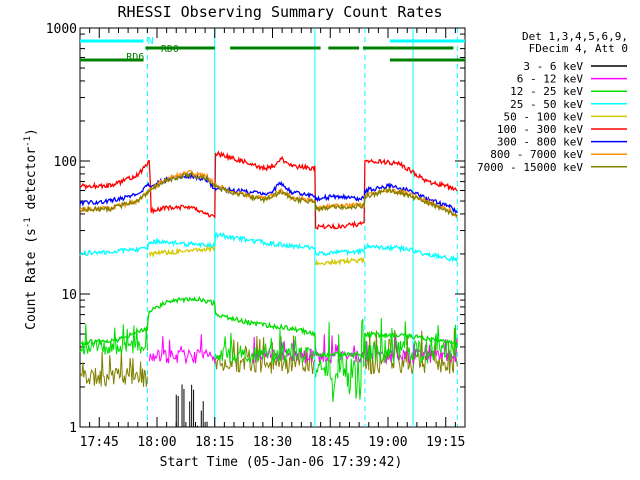 The height and width of the screenshot is (480, 640). Describe the element at coordinates (330, 442) in the screenshot. I see `x-tick-label: 18:45` at that location.